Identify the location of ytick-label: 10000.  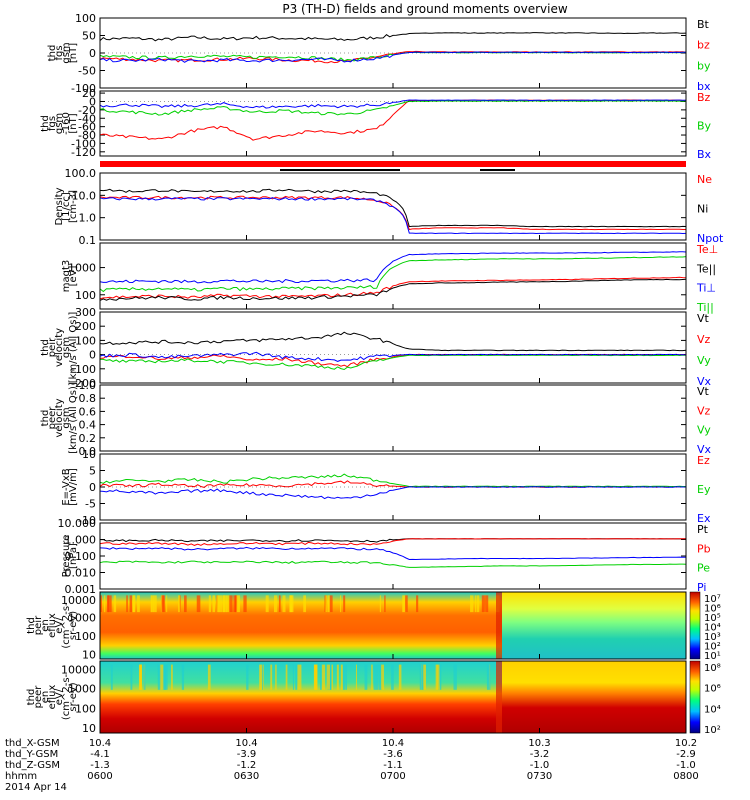
(78, 600).